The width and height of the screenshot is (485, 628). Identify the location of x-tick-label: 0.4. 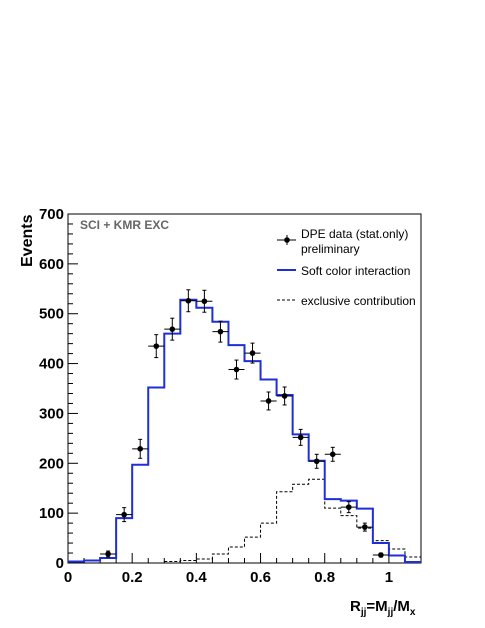
(197, 577).